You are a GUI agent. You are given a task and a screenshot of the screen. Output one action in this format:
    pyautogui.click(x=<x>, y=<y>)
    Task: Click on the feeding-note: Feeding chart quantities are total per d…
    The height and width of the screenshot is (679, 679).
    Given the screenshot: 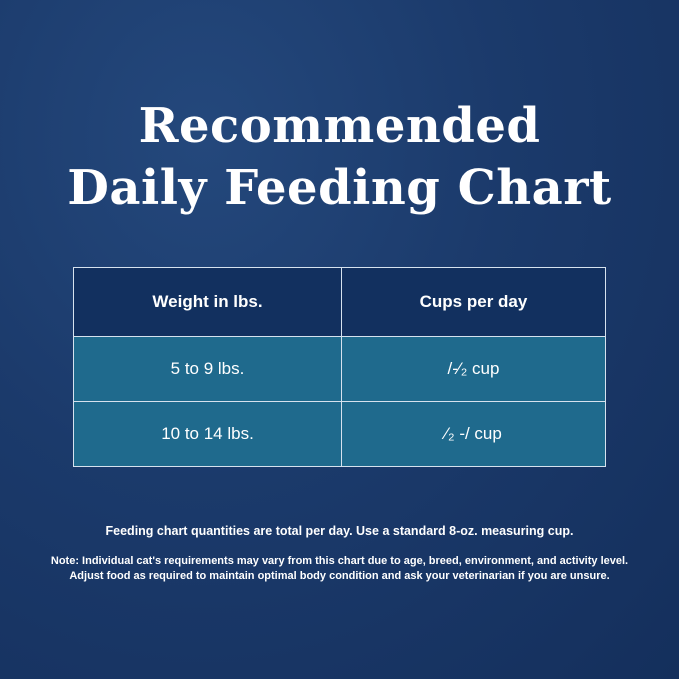 What is the action you would take?
    pyautogui.click(x=339, y=531)
    